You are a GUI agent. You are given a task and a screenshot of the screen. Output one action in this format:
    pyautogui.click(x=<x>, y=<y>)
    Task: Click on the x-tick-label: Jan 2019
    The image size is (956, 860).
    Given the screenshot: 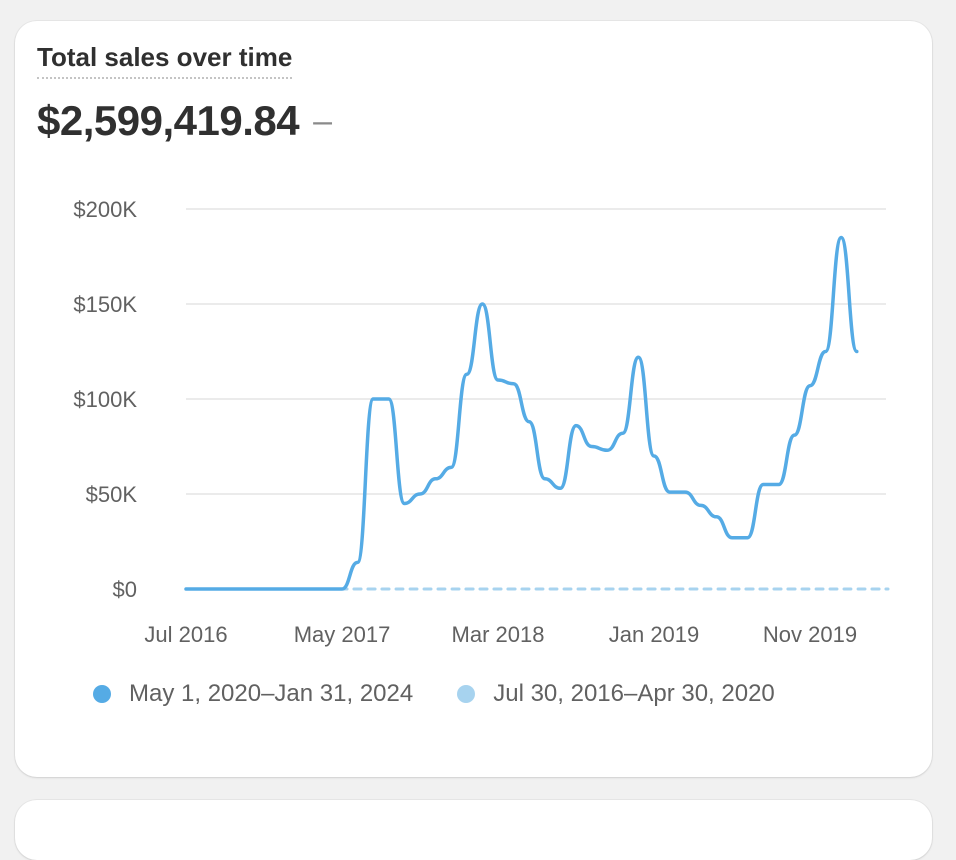 What is the action you would take?
    pyautogui.click(x=654, y=634)
    